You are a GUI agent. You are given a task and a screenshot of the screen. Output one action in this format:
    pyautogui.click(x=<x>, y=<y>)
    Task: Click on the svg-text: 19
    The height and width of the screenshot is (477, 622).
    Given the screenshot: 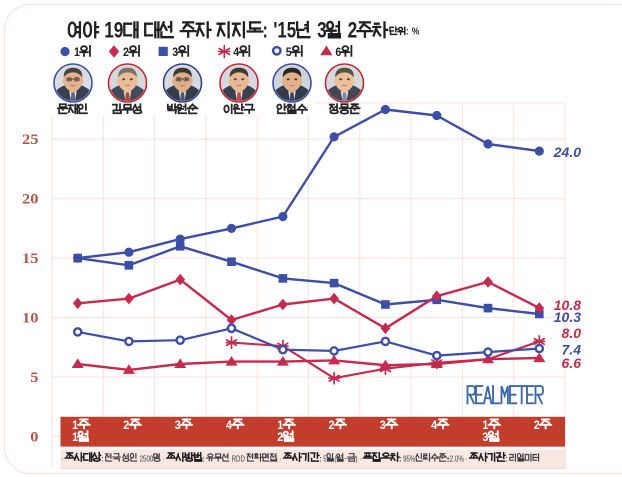 What is the action you would take?
    pyautogui.click(x=113, y=30)
    